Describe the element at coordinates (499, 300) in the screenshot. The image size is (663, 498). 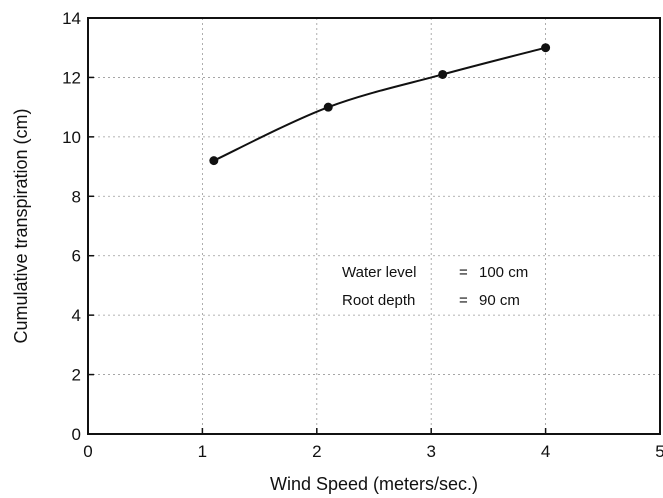
I see `annotation-root-depth-value: 90 cm` at that location.